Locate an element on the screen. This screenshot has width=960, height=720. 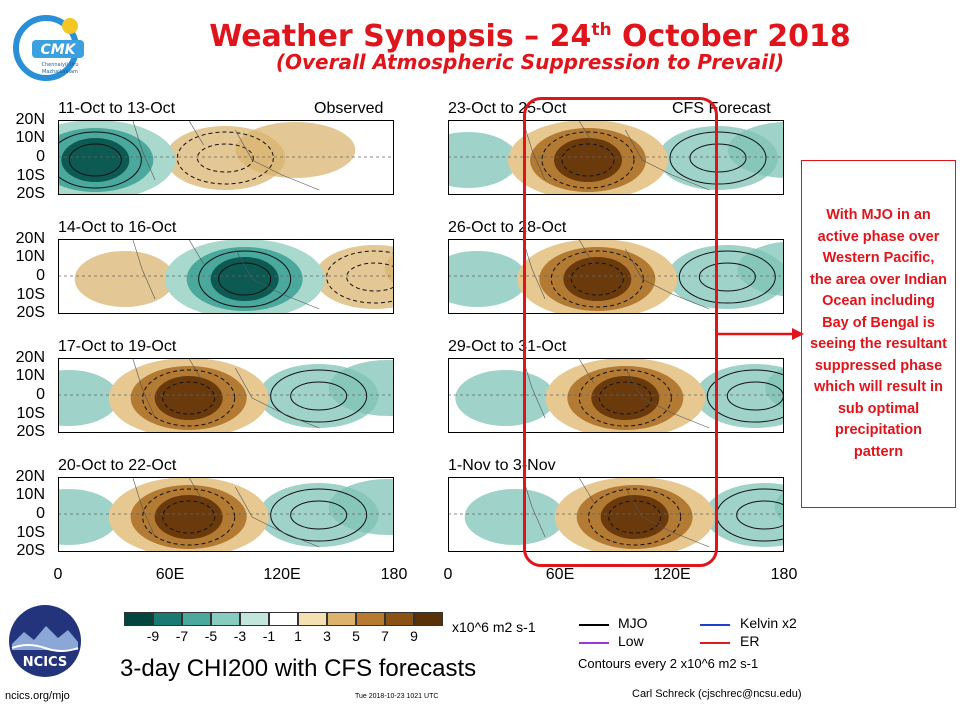
colorbar-tick-label: -5 is located at coordinates (211, 636).